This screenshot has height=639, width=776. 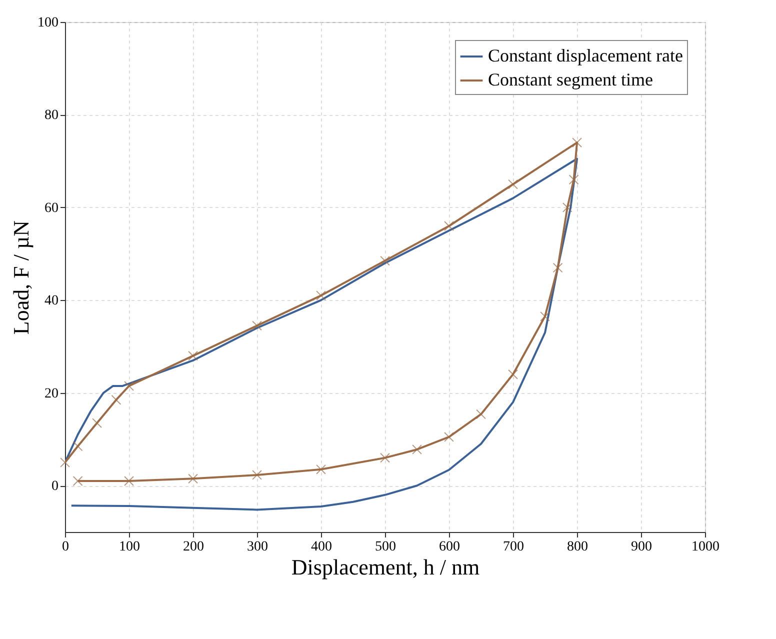 I want to click on y-tick-label: 60, so click(x=51, y=208).